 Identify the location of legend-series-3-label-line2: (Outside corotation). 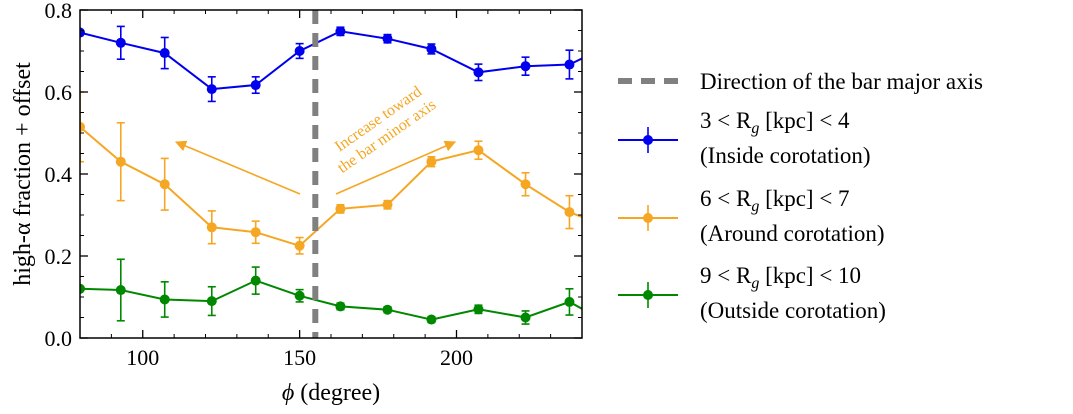
(793, 310).